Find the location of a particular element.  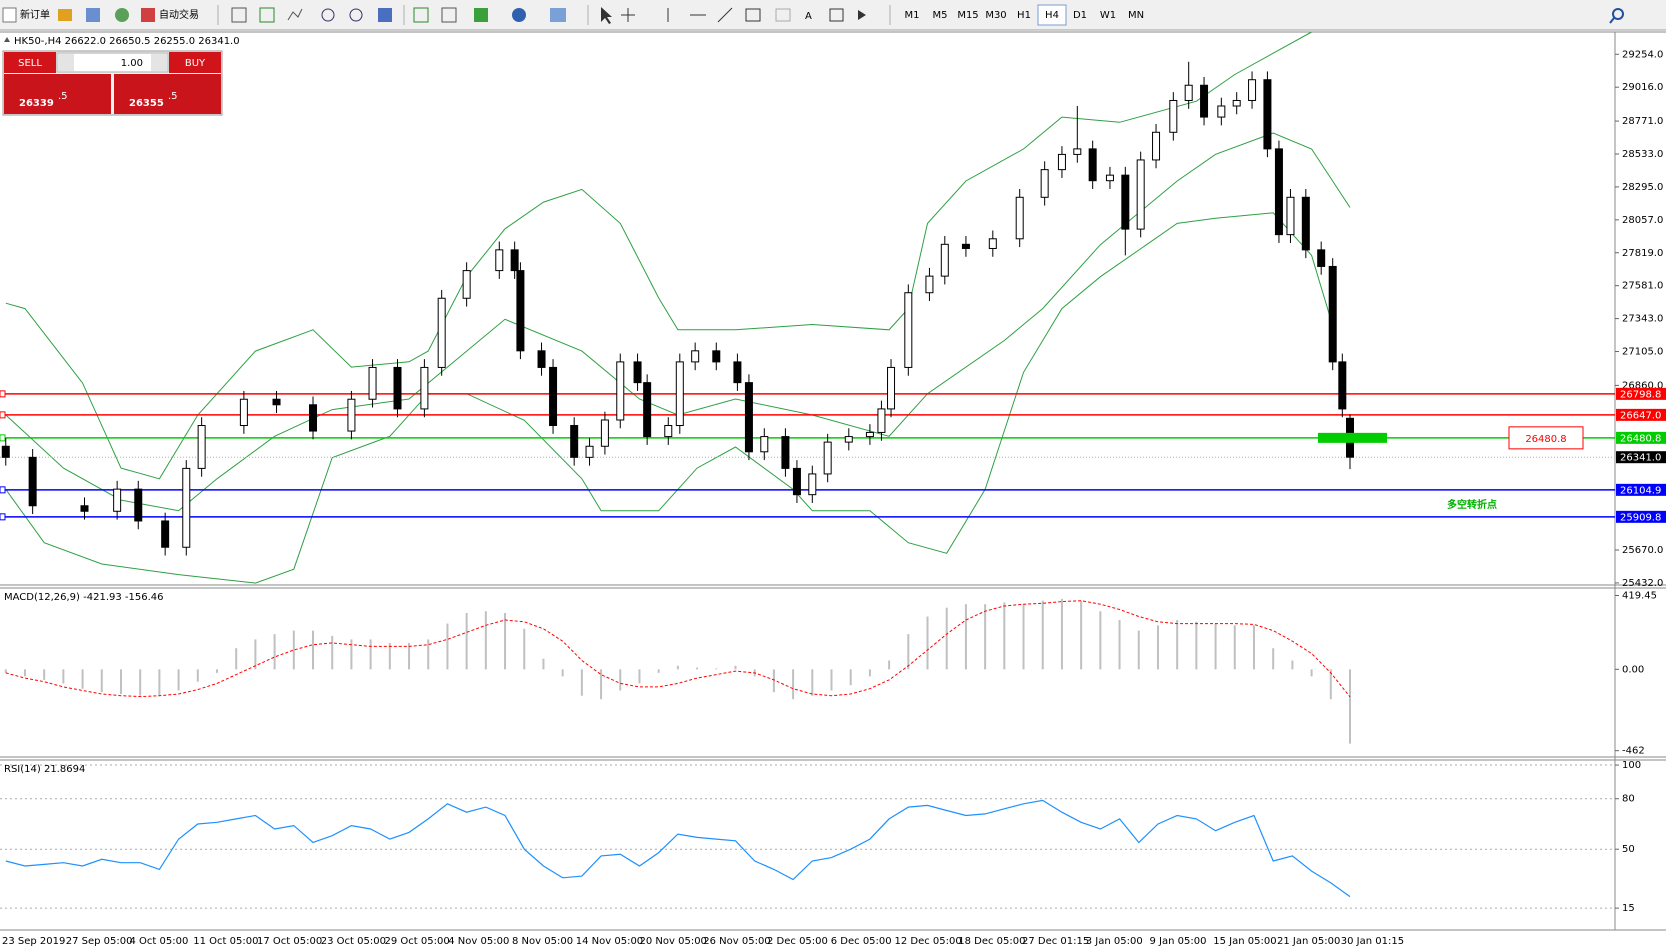

lot-field is located at coordinates (112, 62).